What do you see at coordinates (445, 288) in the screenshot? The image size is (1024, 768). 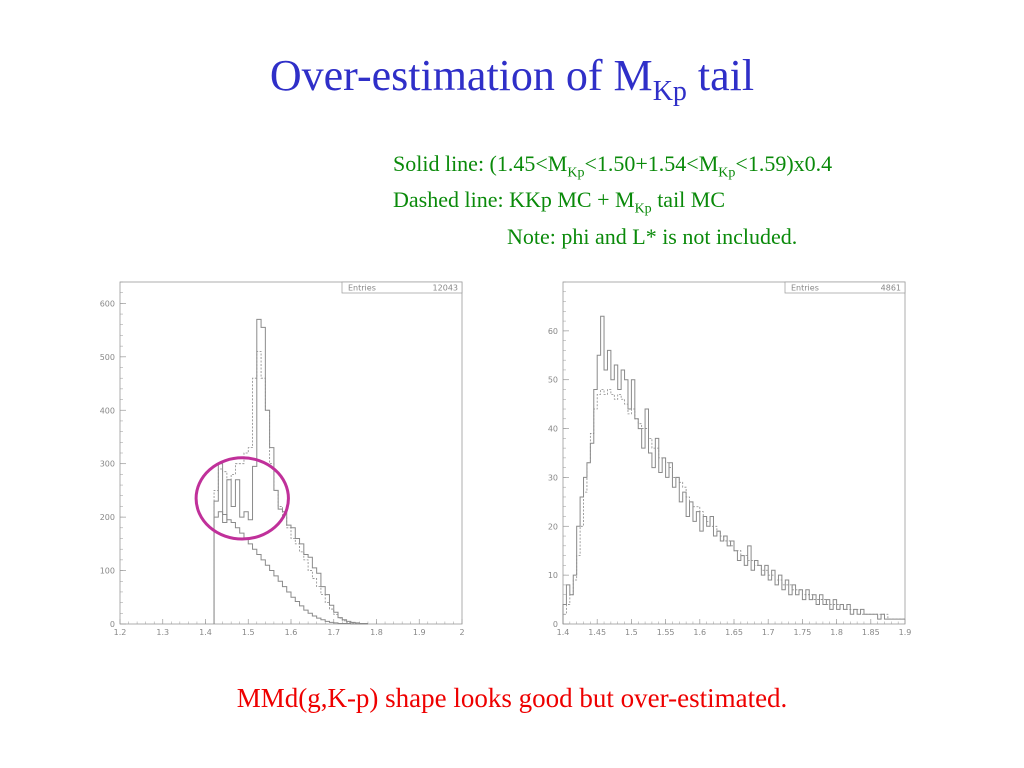 I see `stats-value: 12043` at bounding box center [445, 288].